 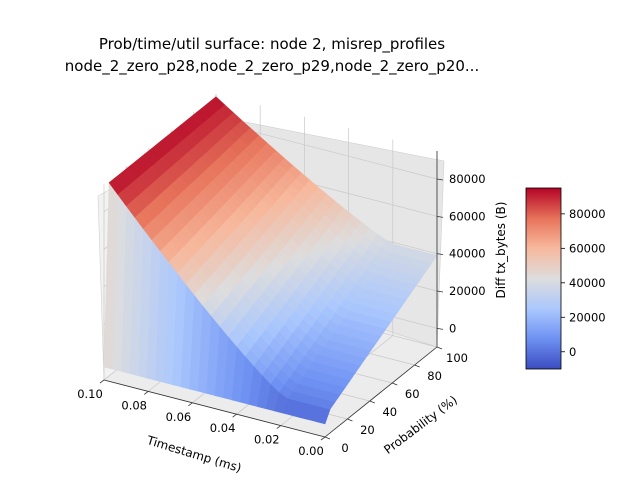 I want to click on z-tick-label: 60000, so click(x=467, y=216).